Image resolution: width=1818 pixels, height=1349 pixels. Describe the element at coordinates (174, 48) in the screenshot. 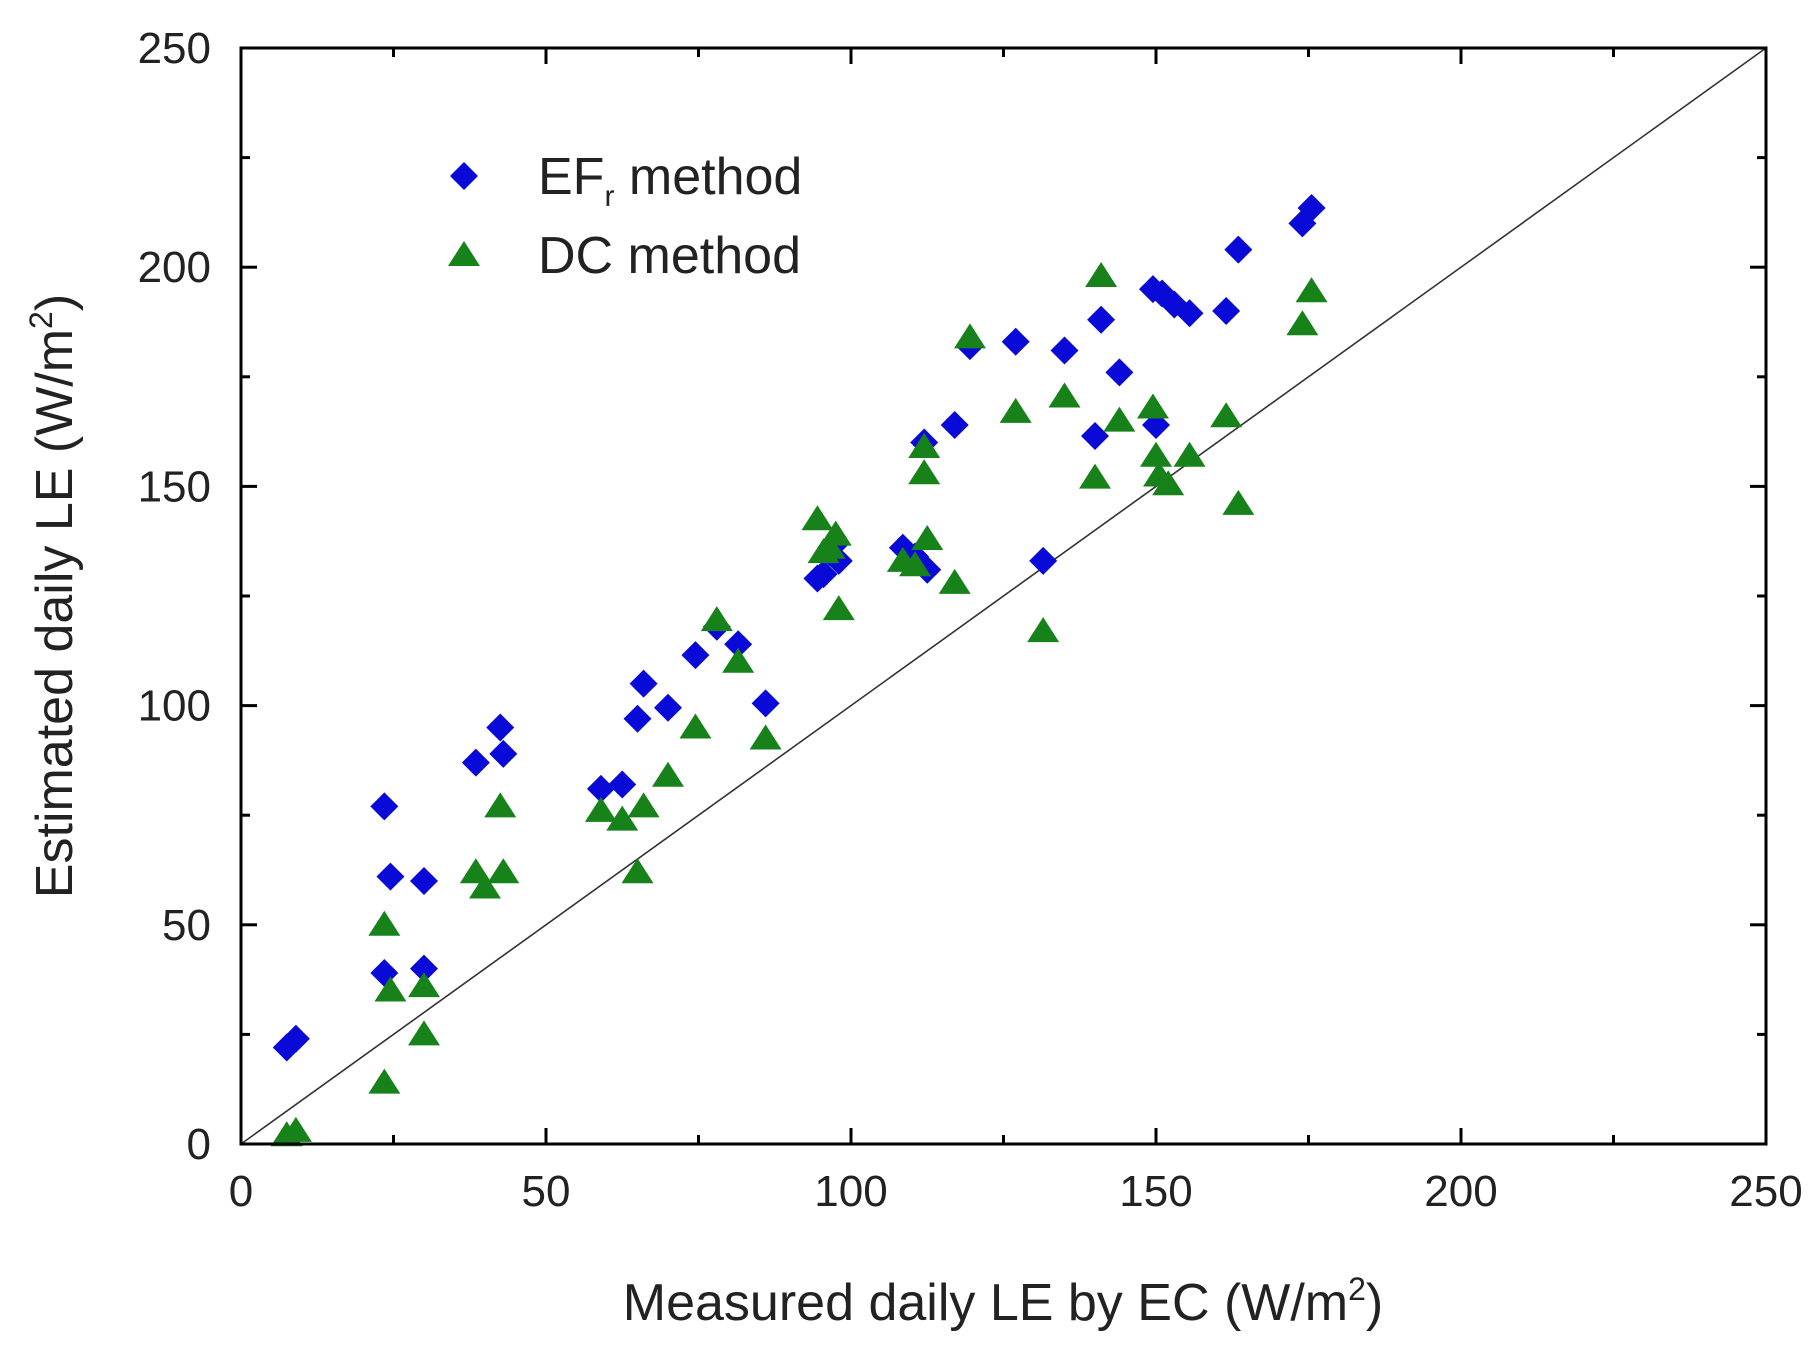

I see `y-tick-label: 250` at that location.